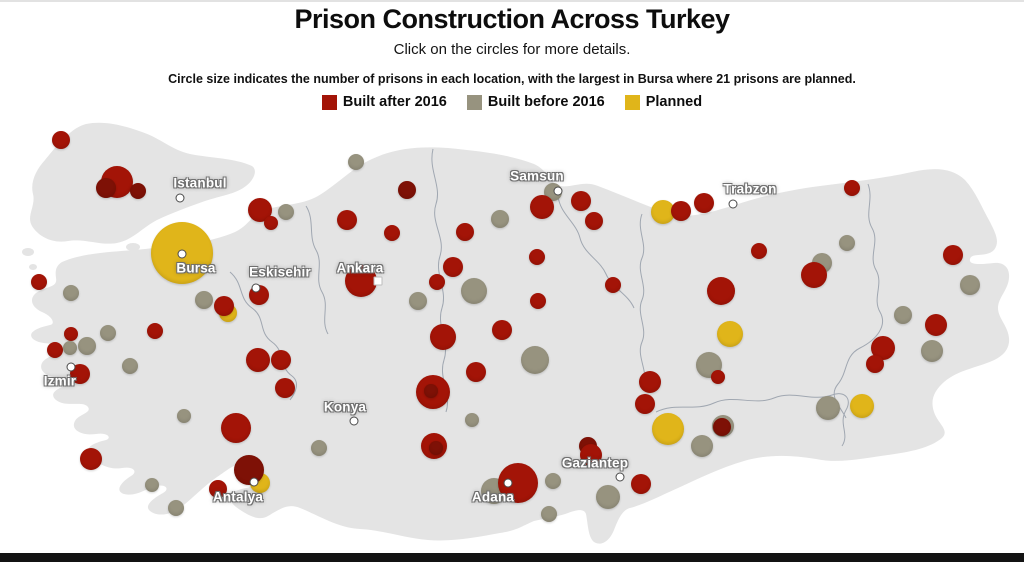  What do you see at coordinates (546, 102) in the screenshot?
I see `legend-label: Built before 2016` at bounding box center [546, 102].